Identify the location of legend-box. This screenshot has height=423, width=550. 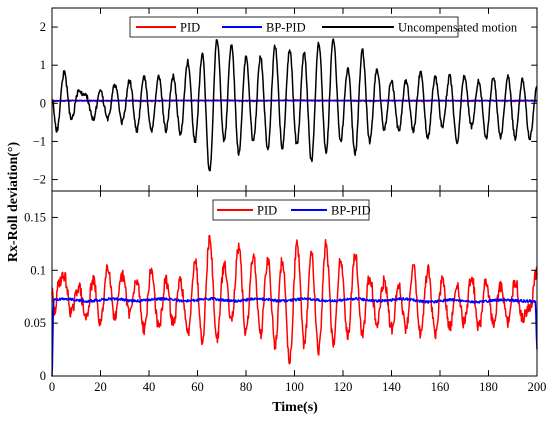
(294, 27).